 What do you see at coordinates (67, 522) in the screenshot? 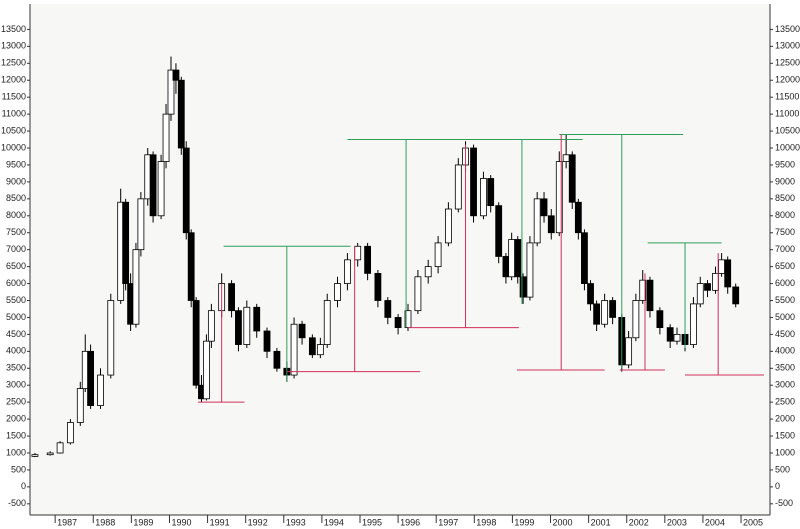
I see `x-tick-label: 1987` at bounding box center [67, 522].